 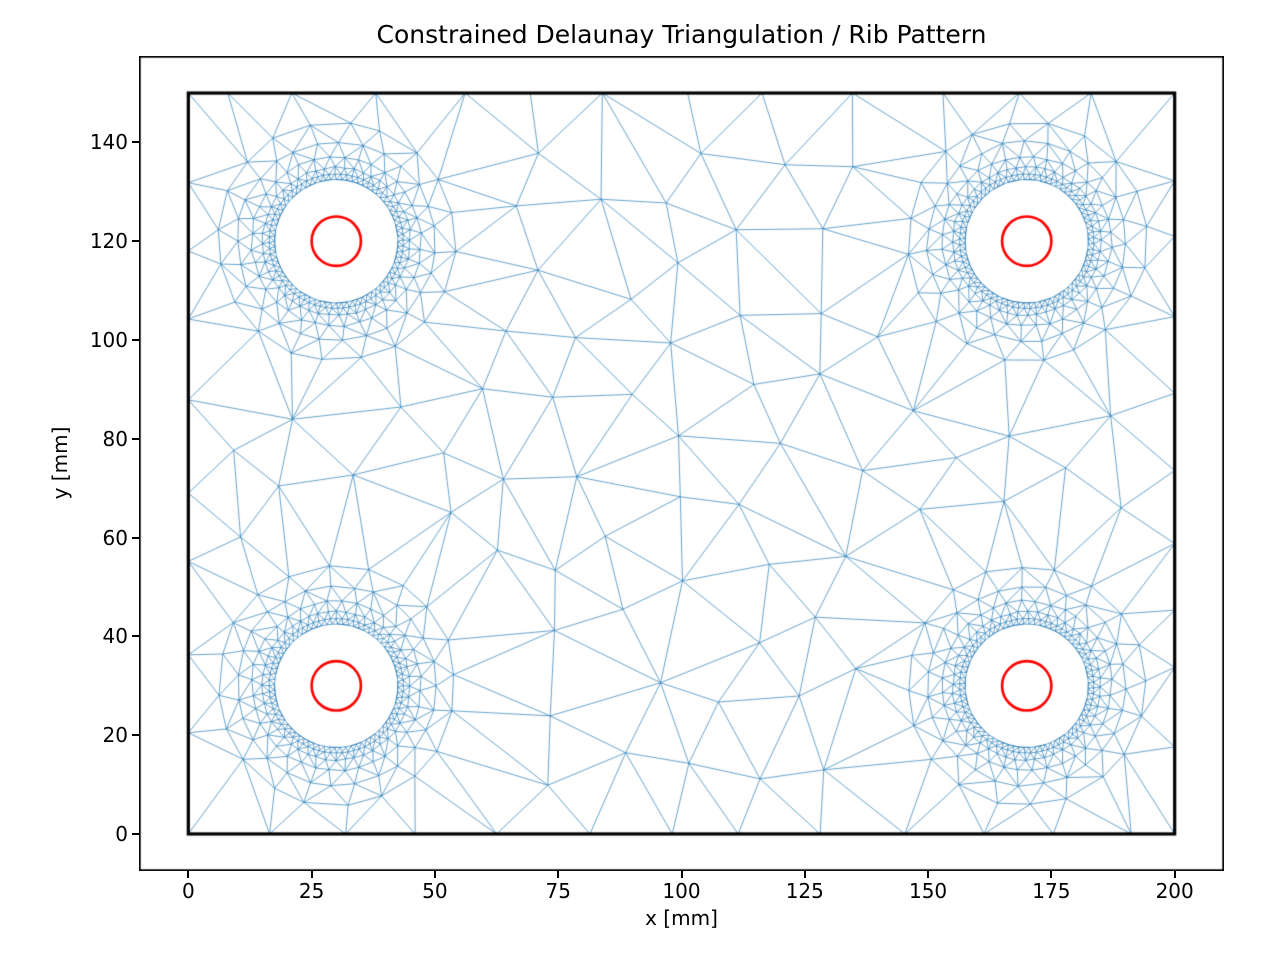 What do you see at coordinates (108, 340) in the screenshot?
I see `y-tick-label: 100` at bounding box center [108, 340].